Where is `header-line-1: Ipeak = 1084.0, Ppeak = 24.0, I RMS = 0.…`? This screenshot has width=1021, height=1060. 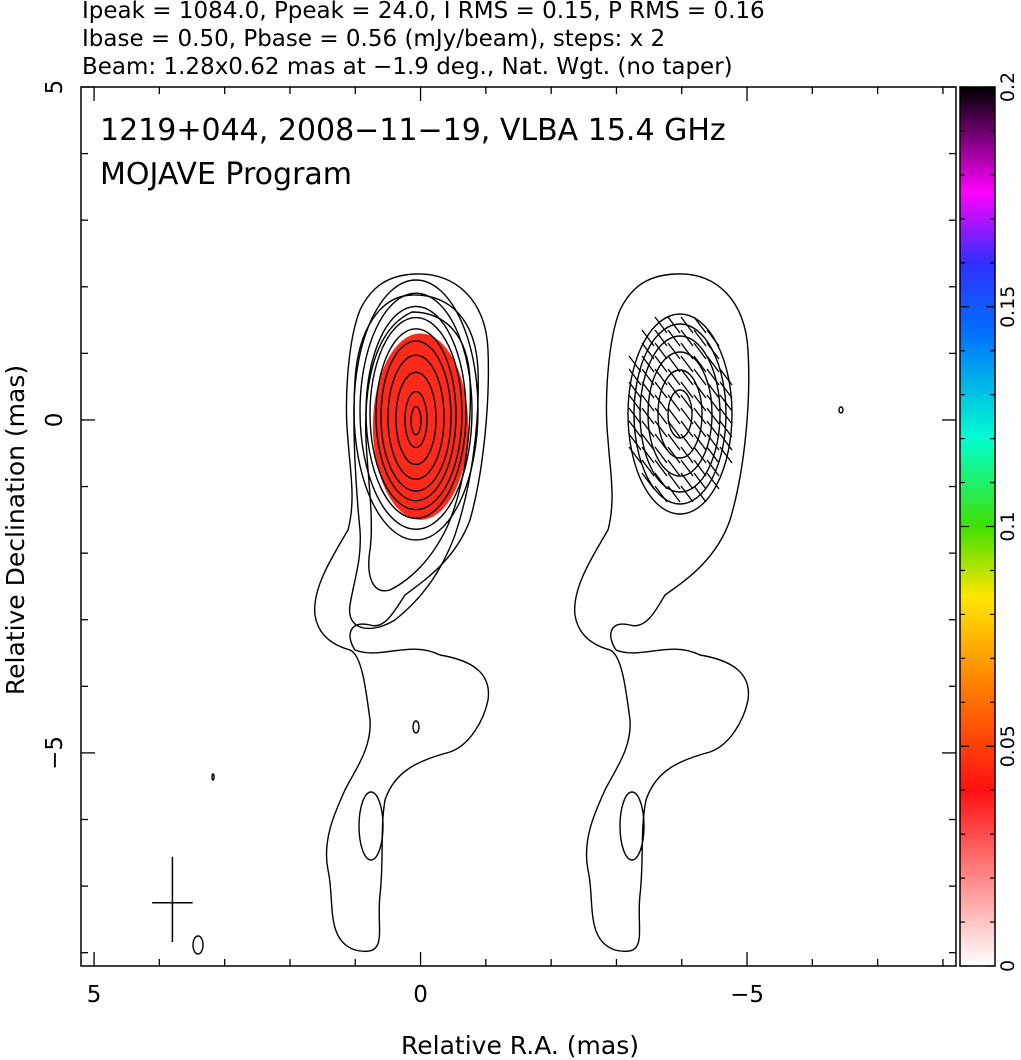
header-line-1: Ipeak = 1084.0, Ppeak = 24.0, I RMS = 0.… is located at coordinates (423, 12).